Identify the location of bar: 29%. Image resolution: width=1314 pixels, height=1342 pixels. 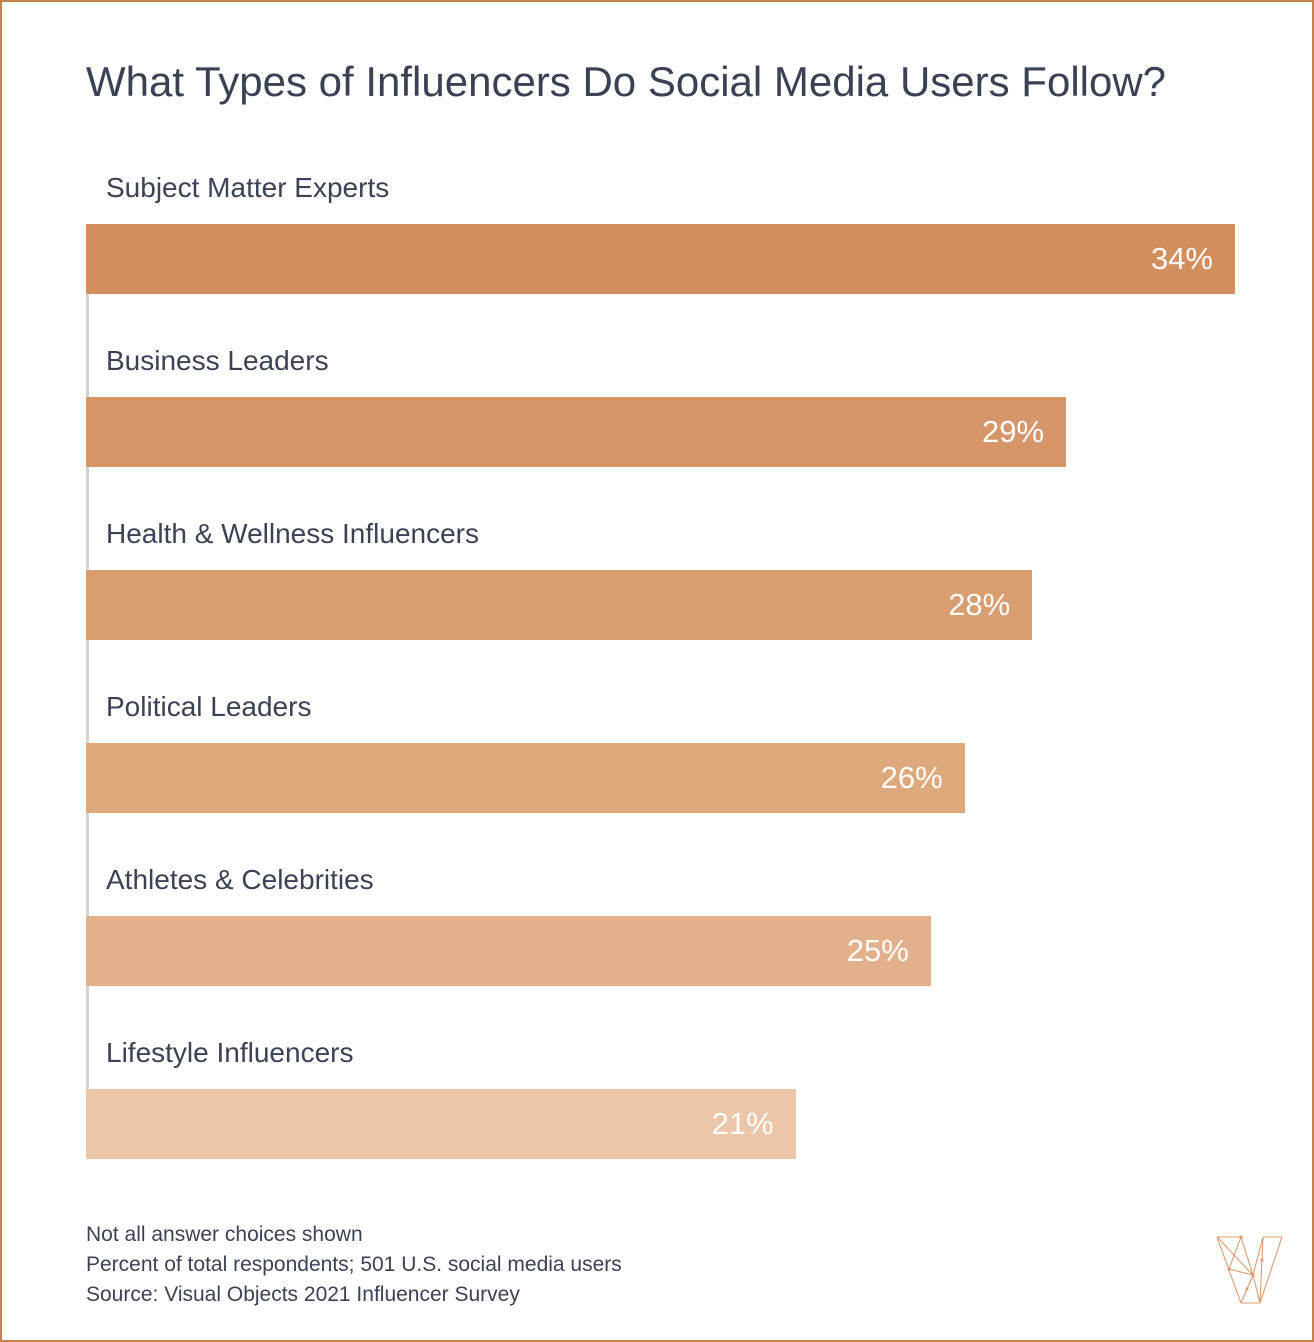
(576, 432).